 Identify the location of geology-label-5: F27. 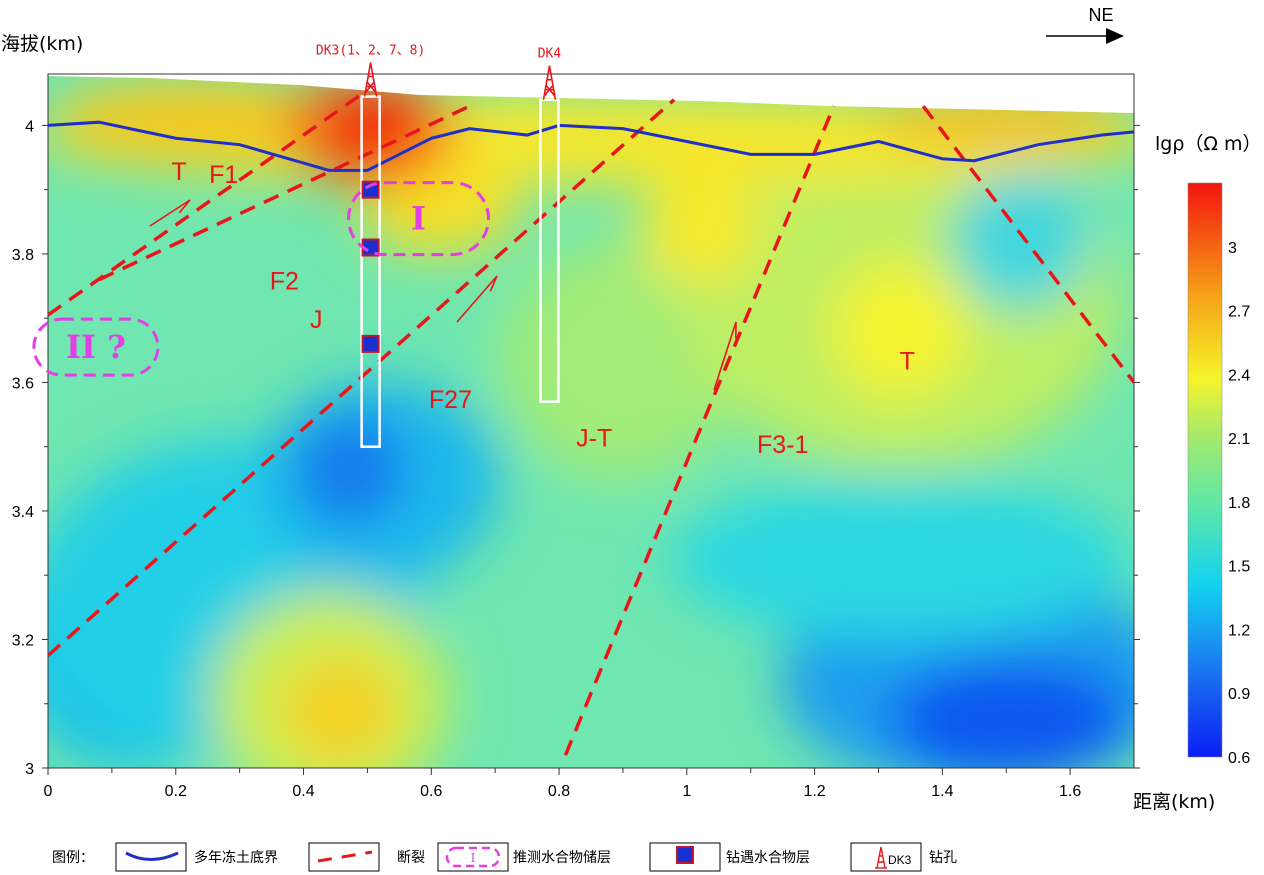
(450, 400).